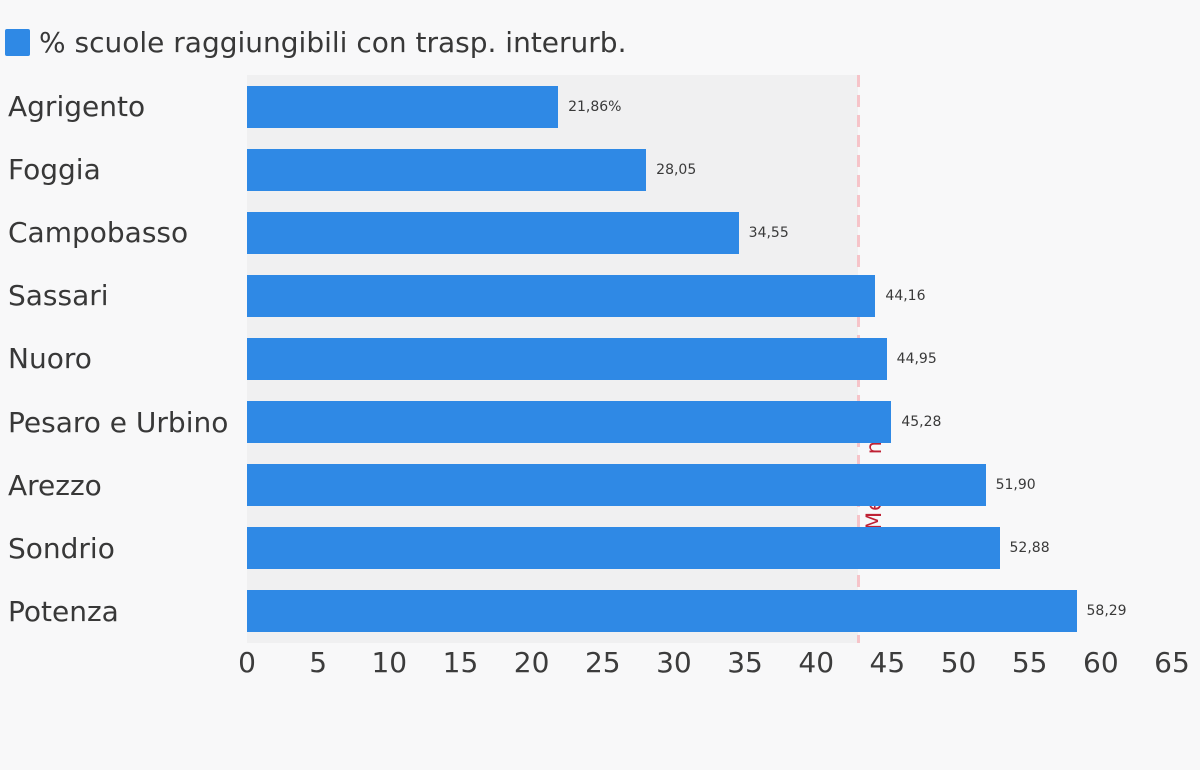  What do you see at coordinates (389, 662) in the screenshot?
I see `x-tick-label: 10` at bounding box center [389, 662].